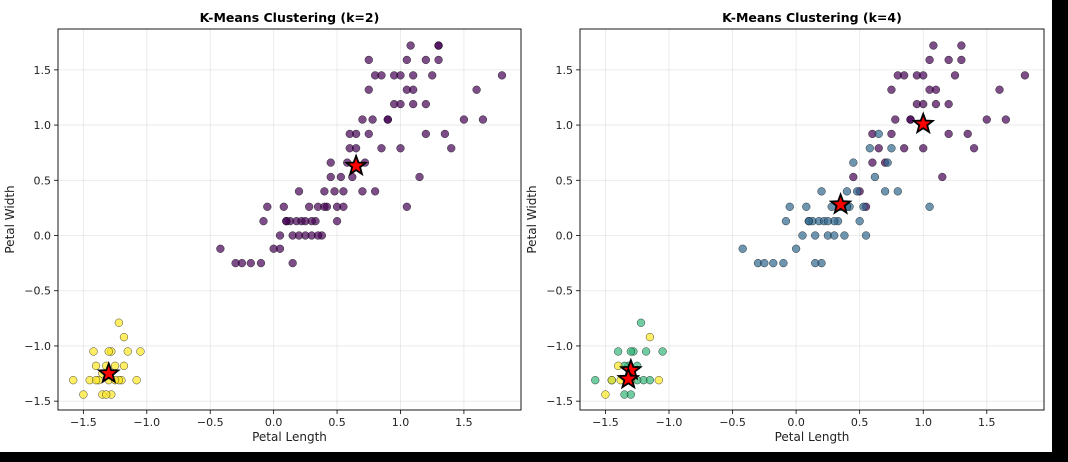 The height and width of the screenshot is (462, 1068). Describe the element at coordinates (43, 180) in the screenshot. I see `y-tick-label: 0.5` at that location.